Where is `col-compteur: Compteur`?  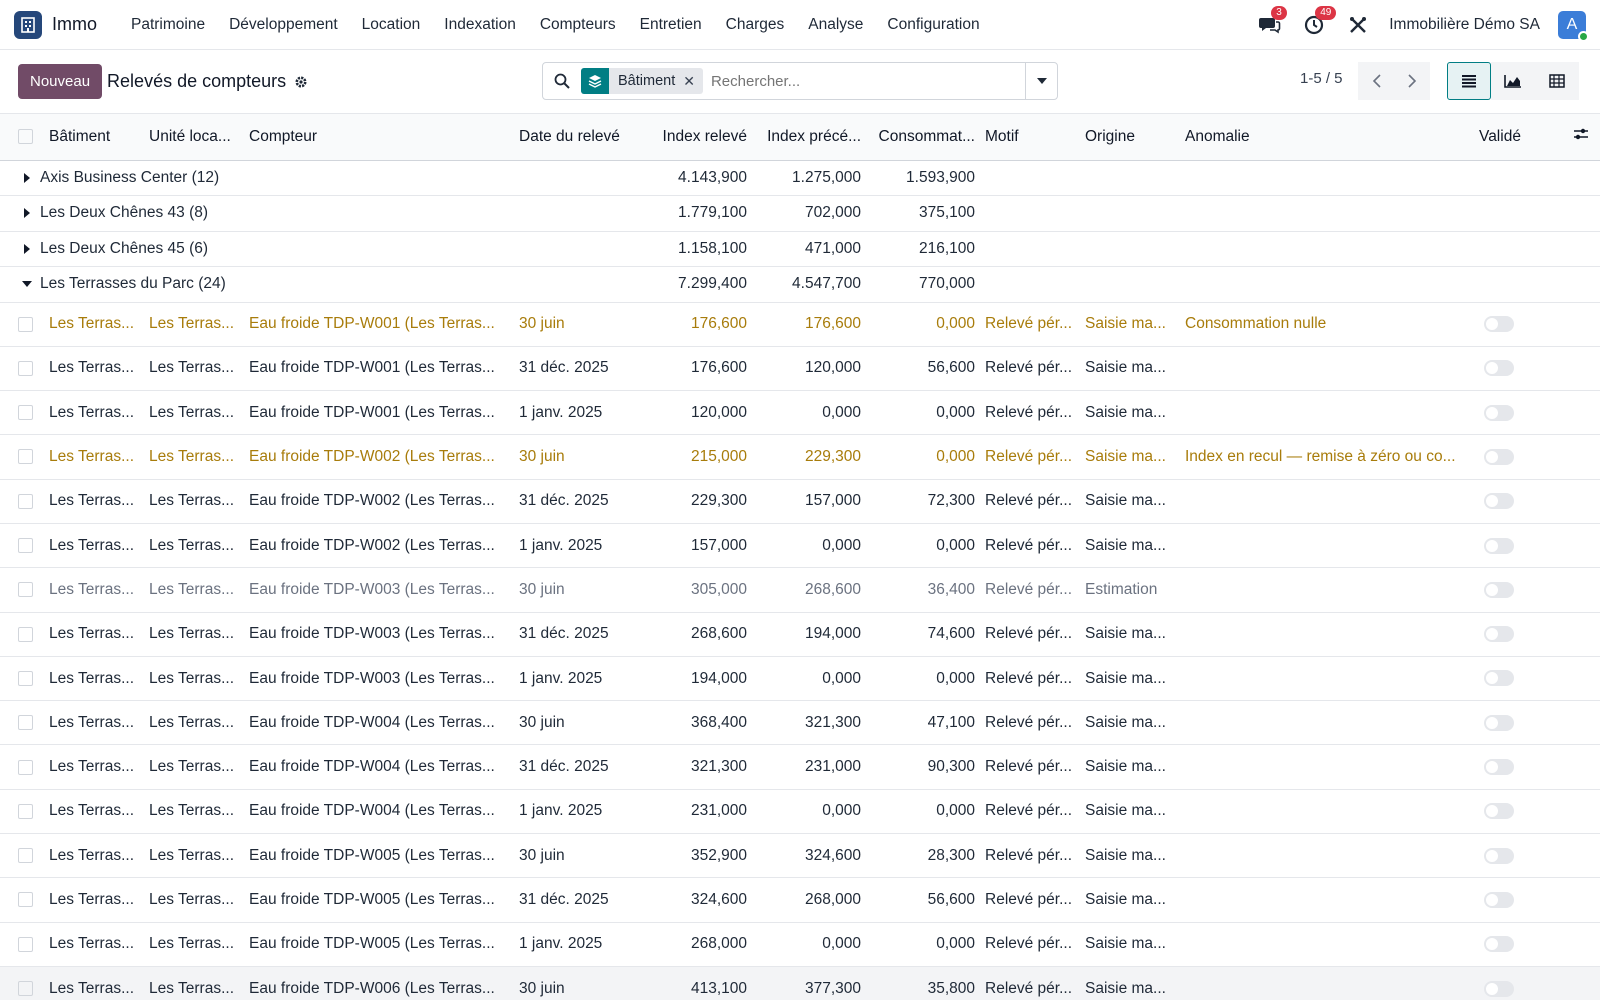 col-compteur: Compteur is located at coordinates (379, 137).